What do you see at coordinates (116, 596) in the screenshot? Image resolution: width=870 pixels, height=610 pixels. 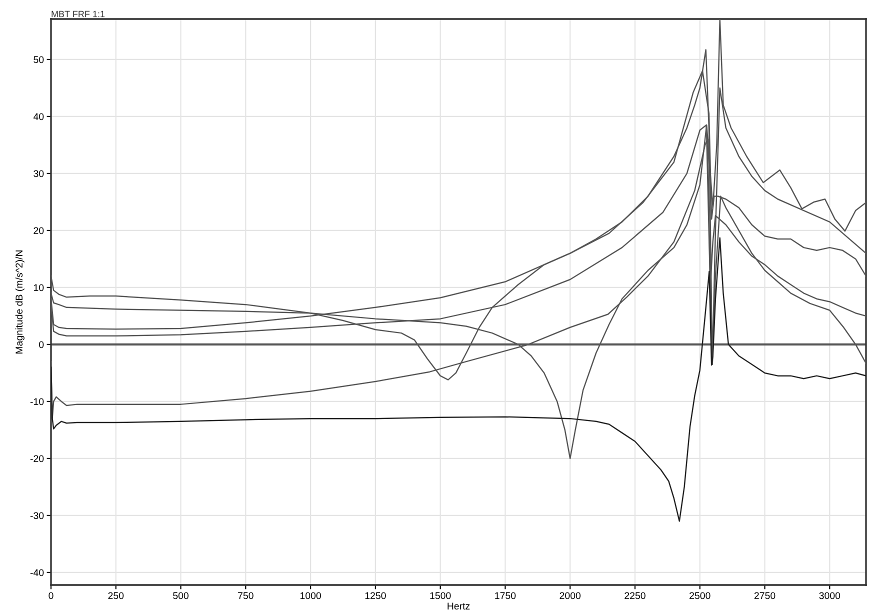 I see `x-tick-label: 250` at bounding box center [116, 596].